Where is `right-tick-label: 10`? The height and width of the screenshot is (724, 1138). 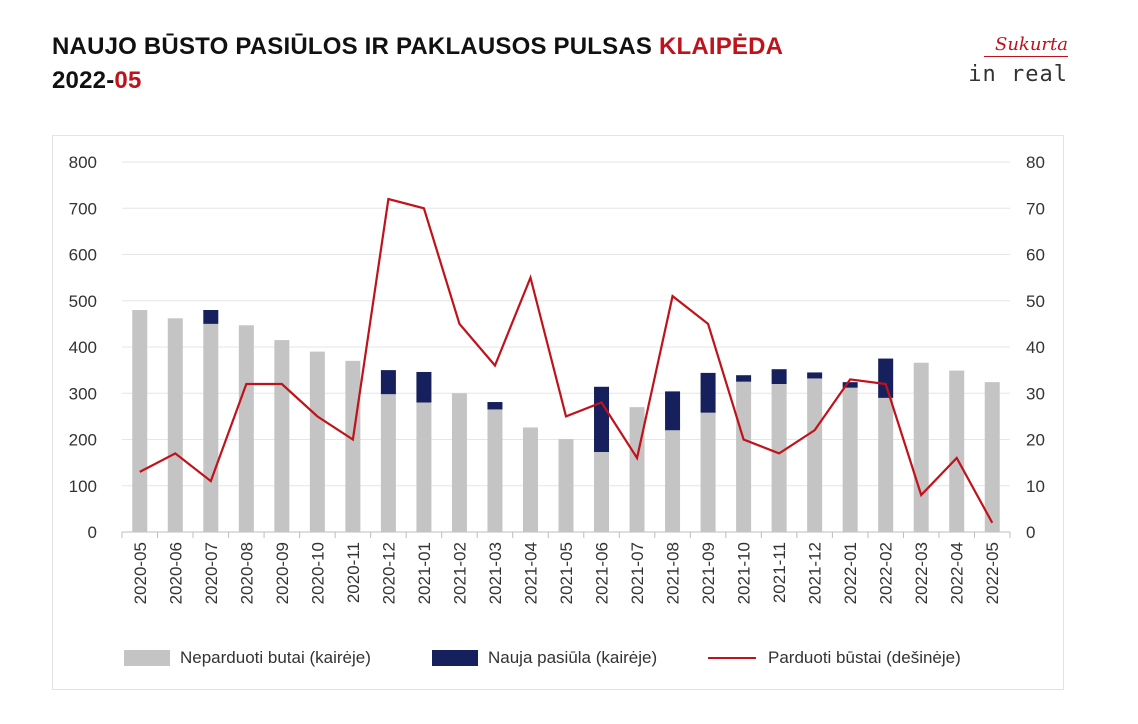
right-tick-label: 10 is located at coordinates (1035, 486).